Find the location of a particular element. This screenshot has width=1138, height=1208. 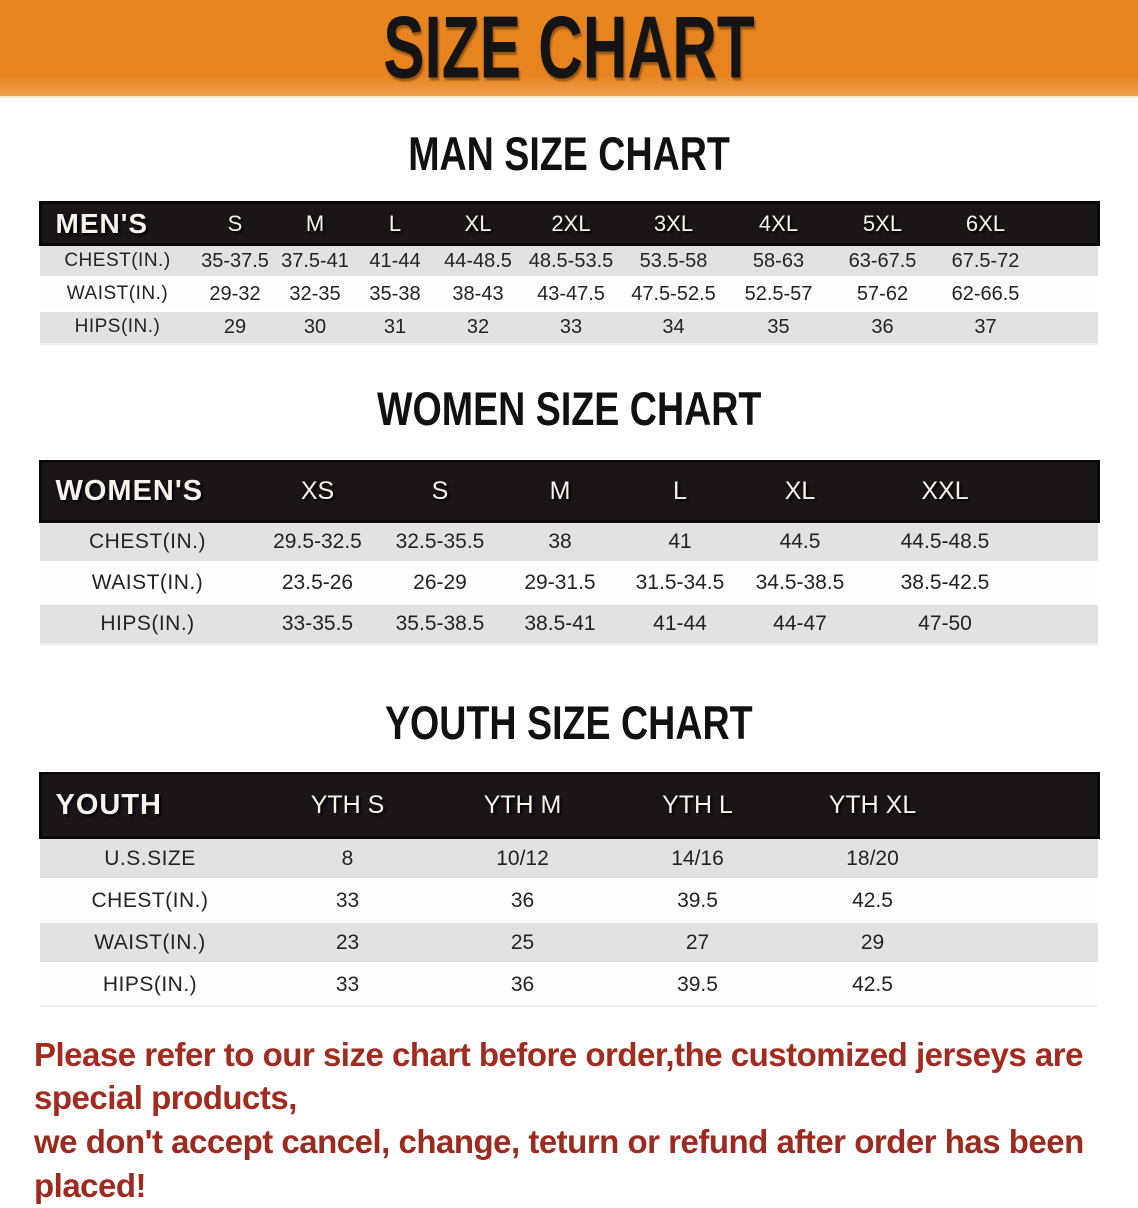

size-value-cell: 10/12 is located at coordinates (522, 859).